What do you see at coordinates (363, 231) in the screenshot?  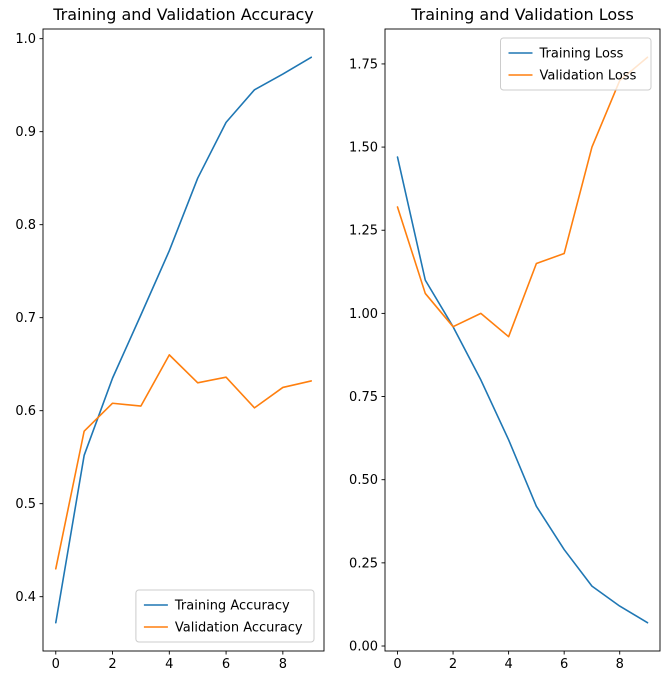 I see `y-tick-label: 1.25` at bounding box center [363, 231].